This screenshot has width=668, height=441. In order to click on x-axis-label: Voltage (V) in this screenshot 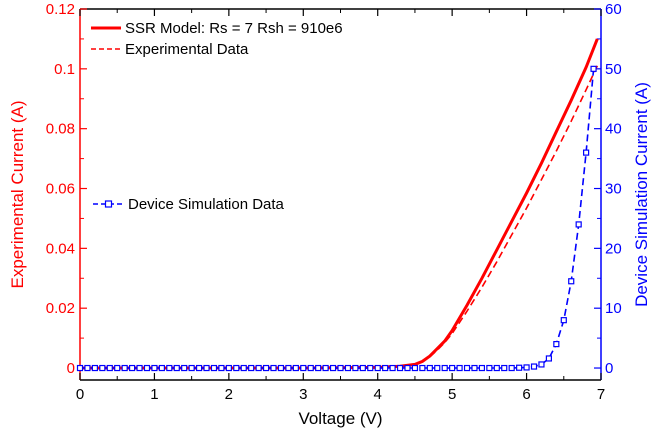, I will do `click(340, 418)`.